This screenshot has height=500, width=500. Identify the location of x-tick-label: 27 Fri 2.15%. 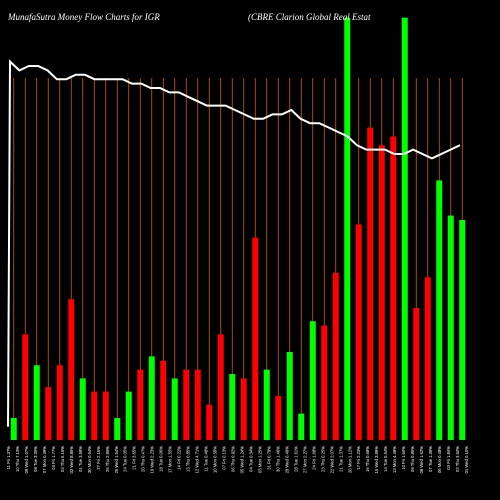
(98, 458).